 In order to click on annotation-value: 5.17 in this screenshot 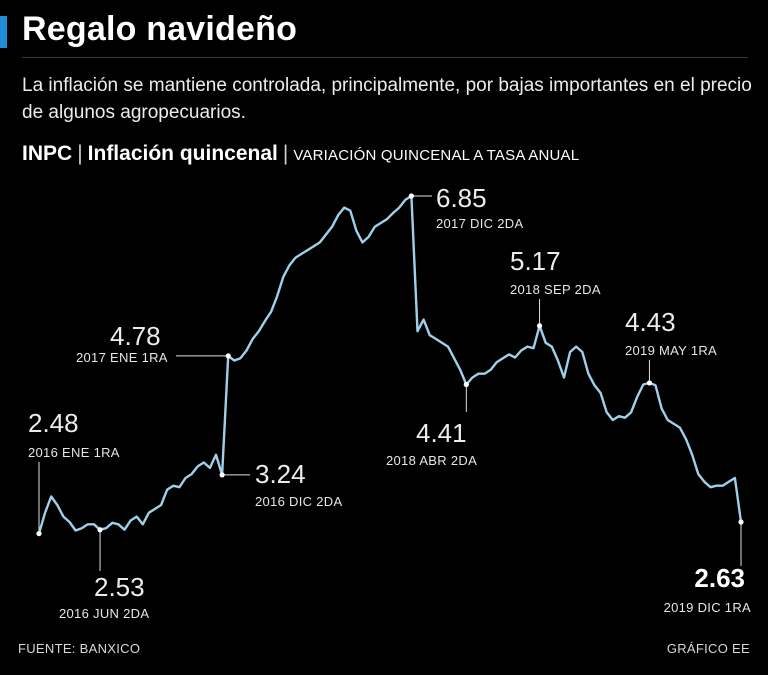, I will do `click(535, 261)`.